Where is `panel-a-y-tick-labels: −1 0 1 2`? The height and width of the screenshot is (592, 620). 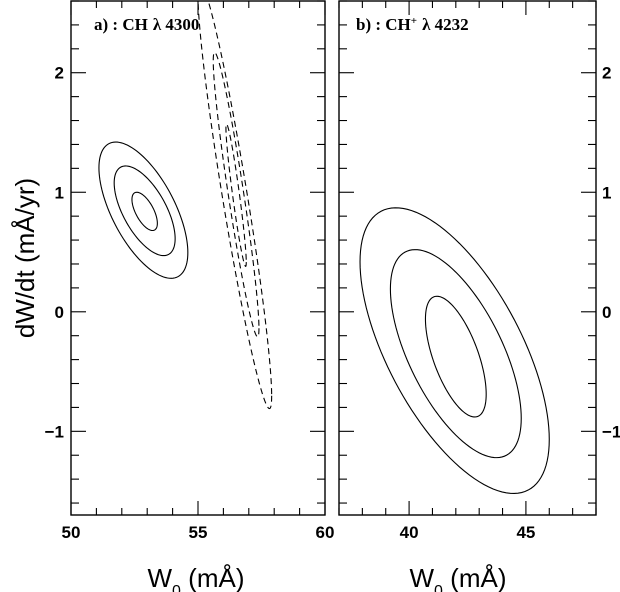 panel-a-y-tick-labels: −1 0 1 2 is located at coordinates (54, 253).